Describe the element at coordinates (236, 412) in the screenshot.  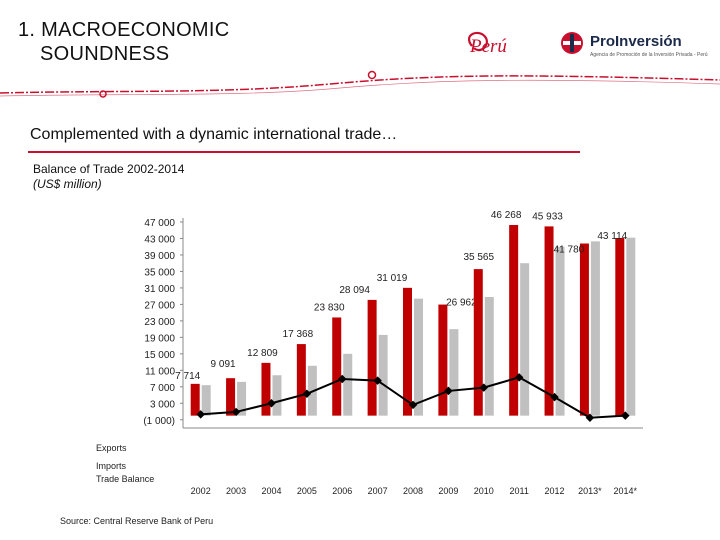
I see `point-trade-balance-2003` at that location.